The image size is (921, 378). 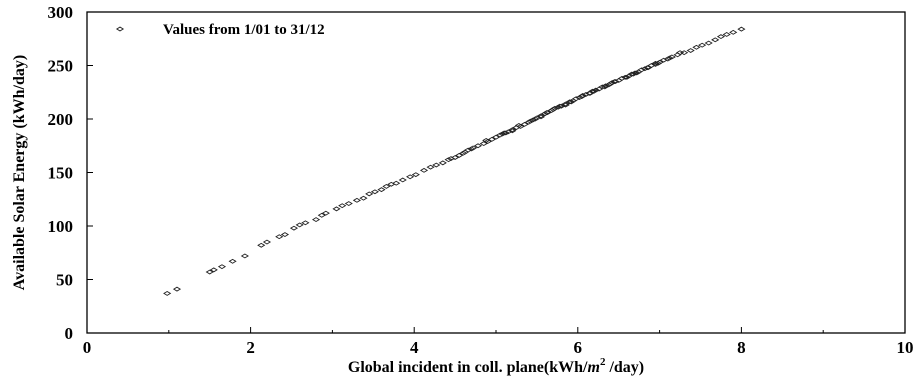 I want to click on x-tick-label: 2, so click(x=250, y=347).